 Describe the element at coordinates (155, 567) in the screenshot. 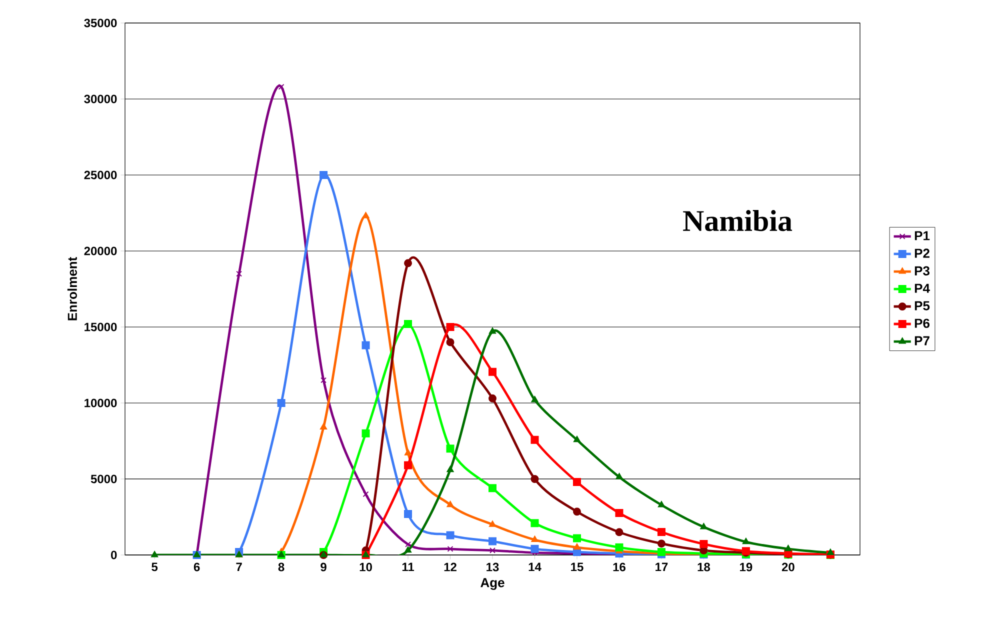

I see `x-tick-label: 5` at that location.